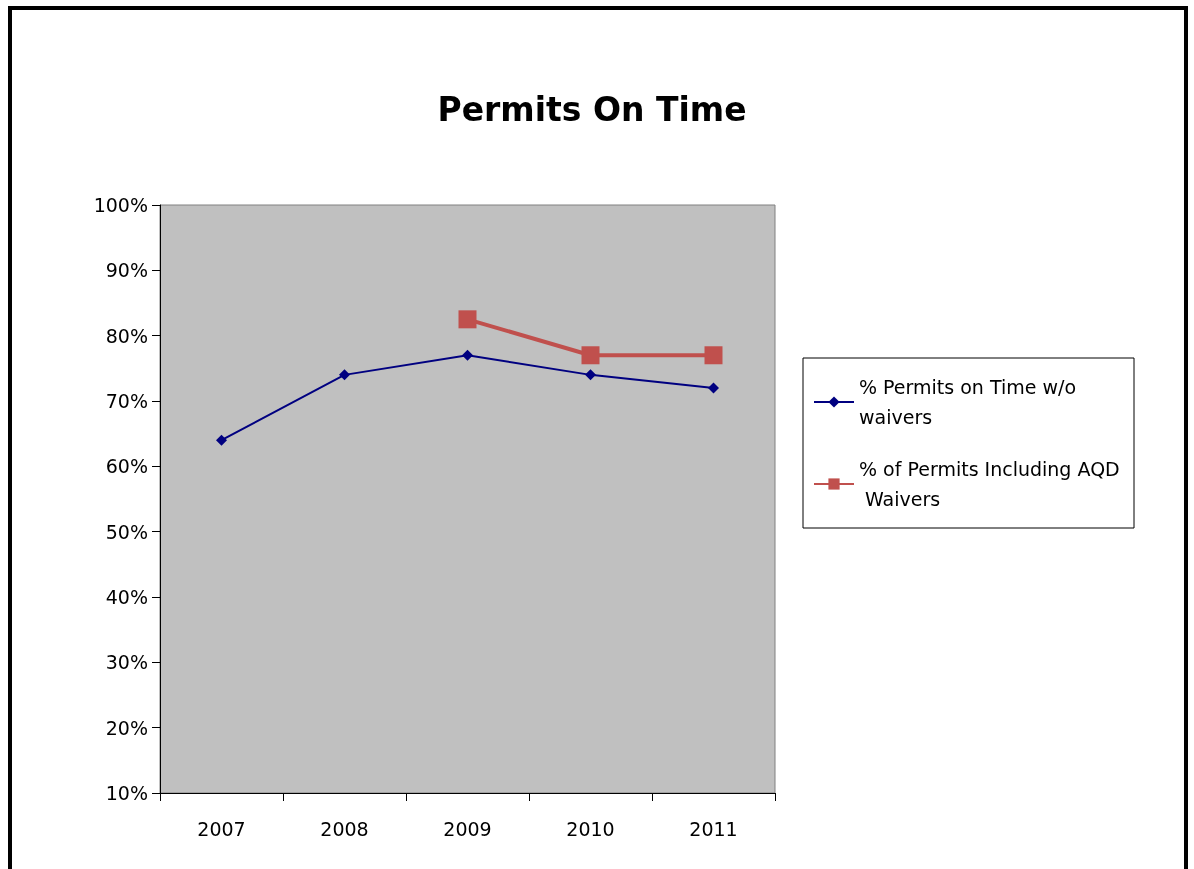  I want to click on x-tick-label: 2009, so click(467, 828).